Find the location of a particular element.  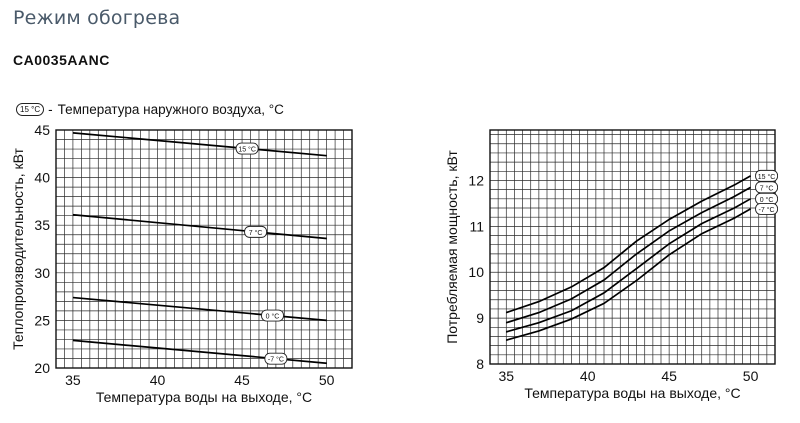

y-tick-label: 45 is located at coordinates (42, 130).